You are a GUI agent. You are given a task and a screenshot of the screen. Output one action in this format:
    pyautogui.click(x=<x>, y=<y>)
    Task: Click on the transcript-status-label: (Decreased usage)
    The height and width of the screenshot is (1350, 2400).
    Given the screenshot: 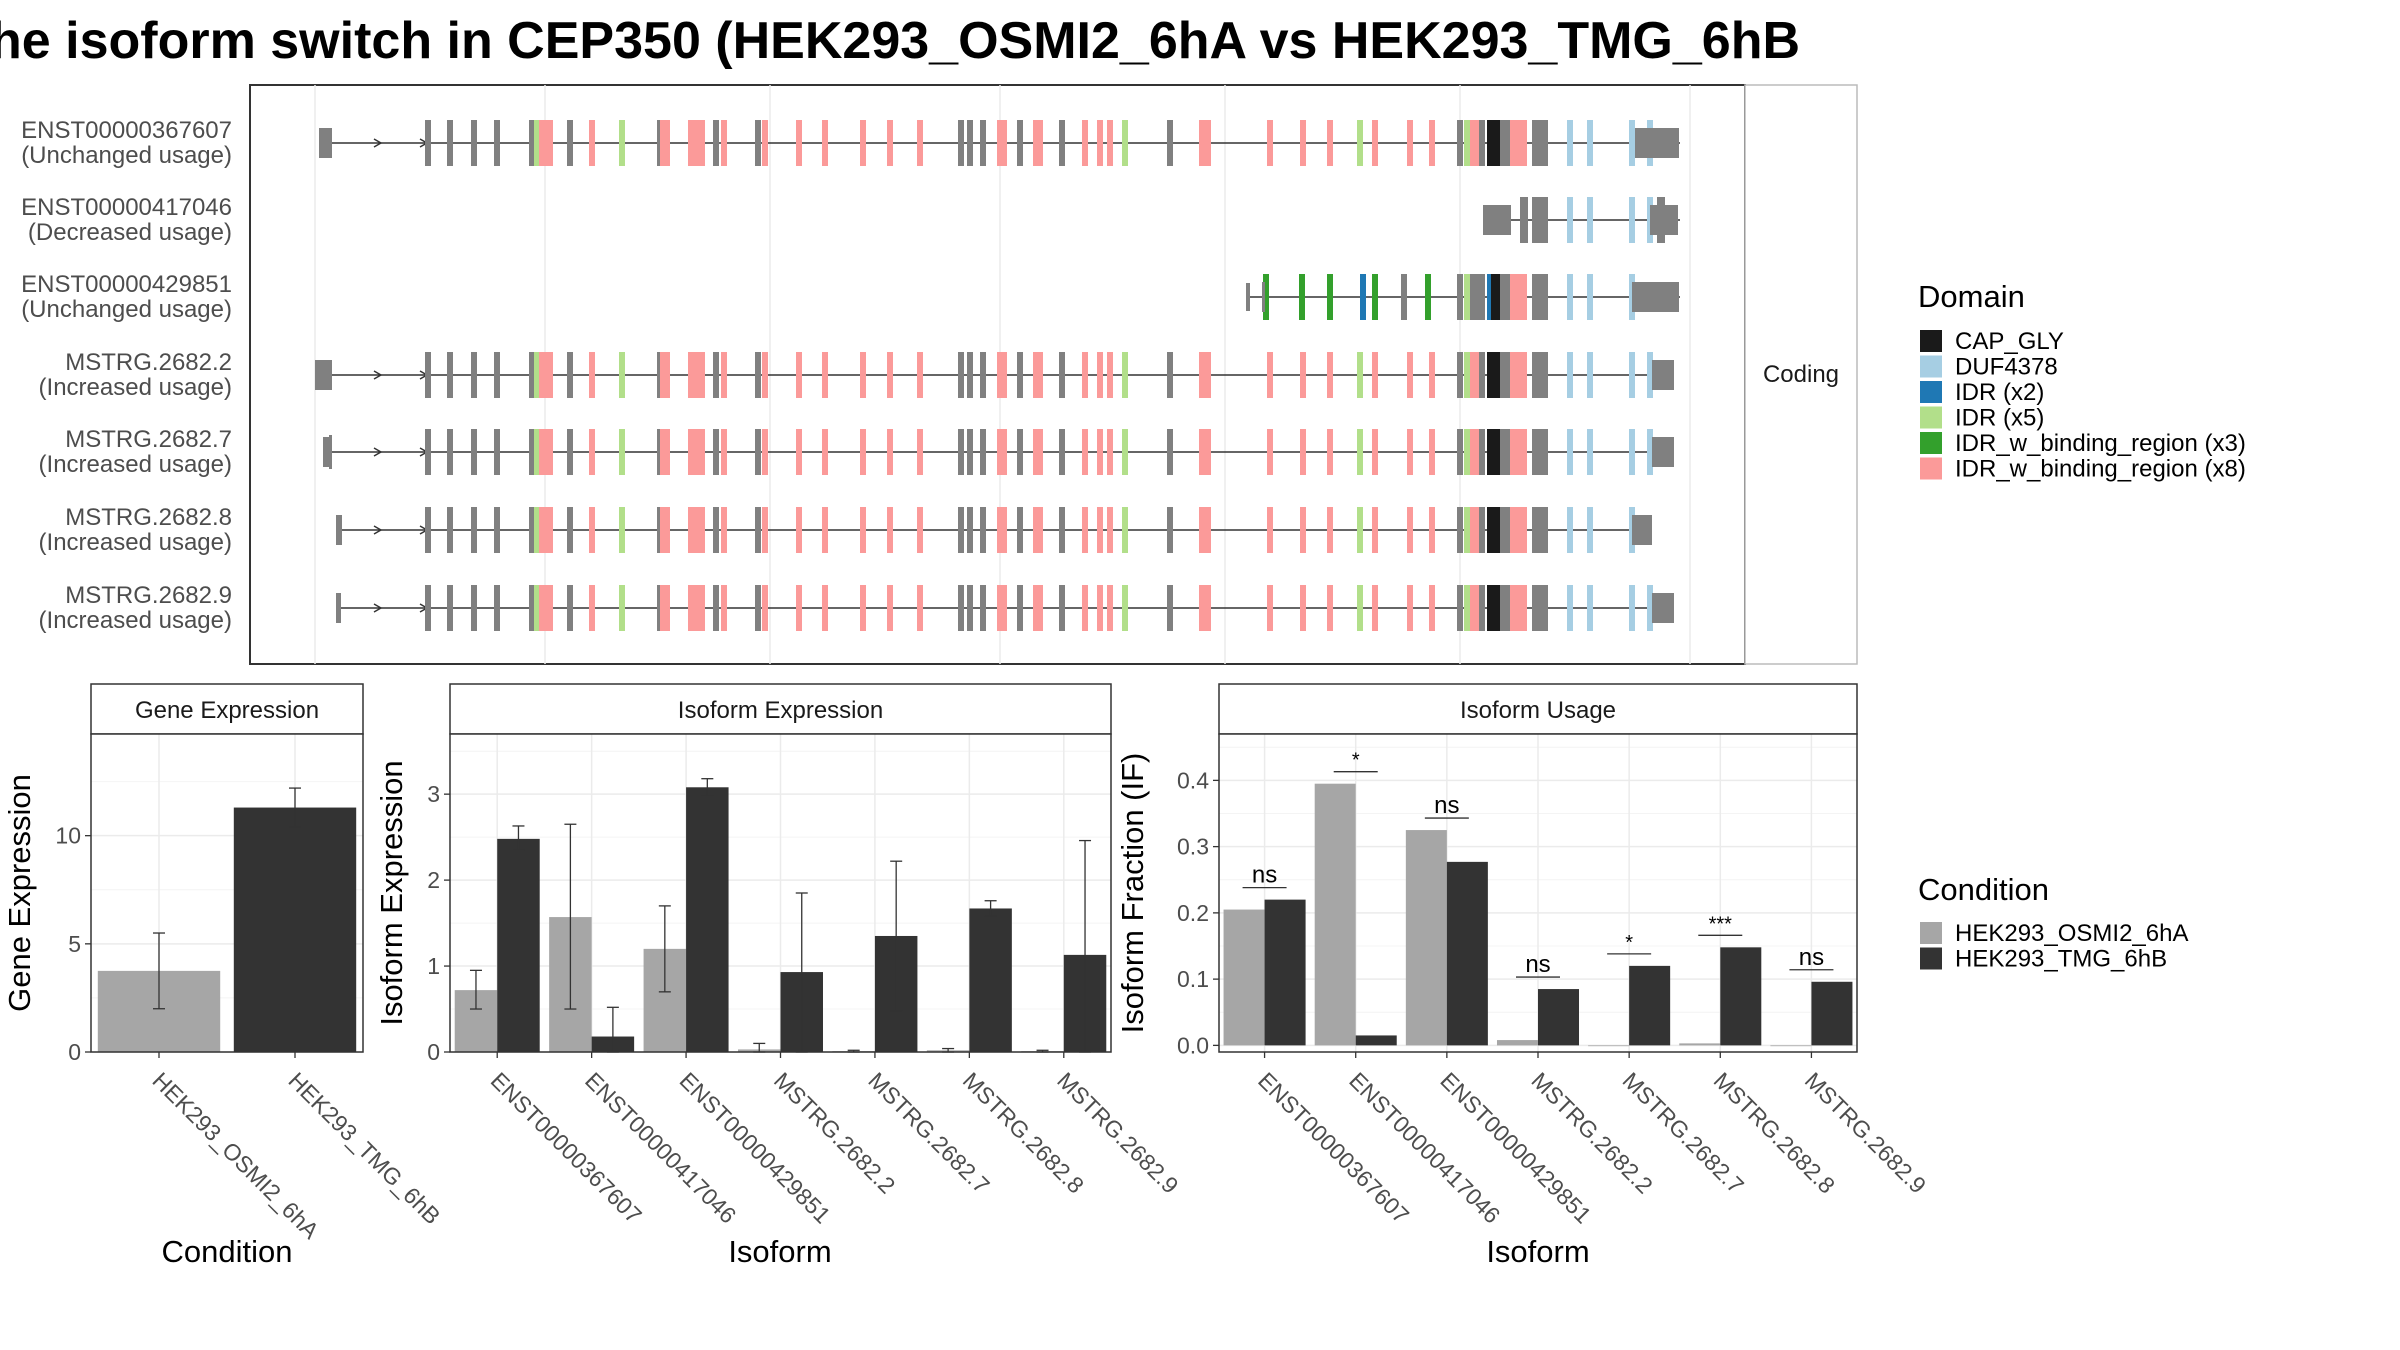 What is the action you would take?
    pyautogui.click(x=130, y=232)
    